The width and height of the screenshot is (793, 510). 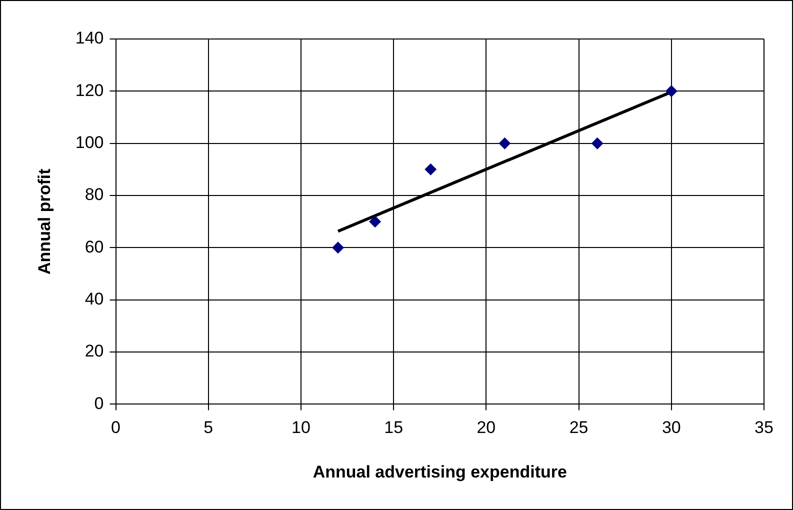 I want to click on x-axis-title: Annual advertising expenditure, so click(x=439, y=472).